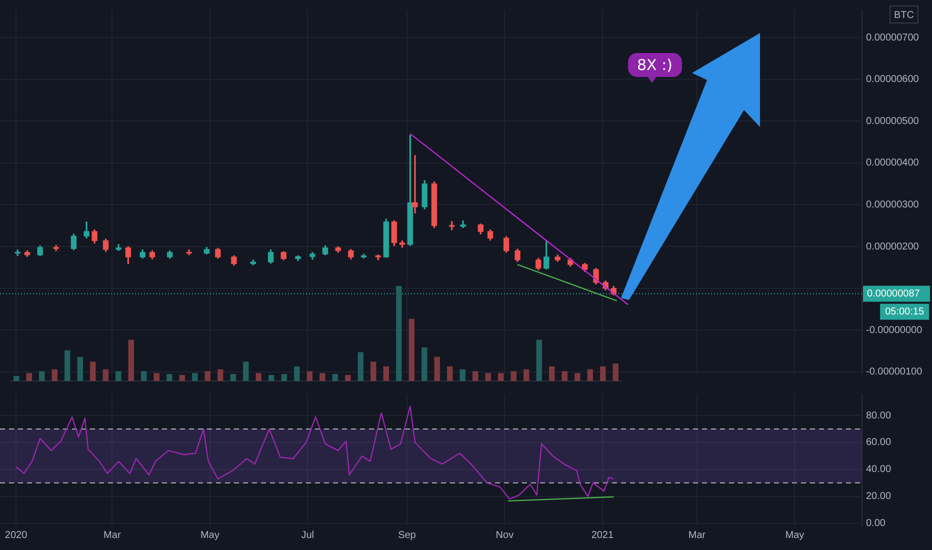 The height and width of the screenshot is (550, 932). What do you see at coordinates (16, 535) in the screenshot?
I see `x-tick-label: 2020` at bounding box center [16, 535].